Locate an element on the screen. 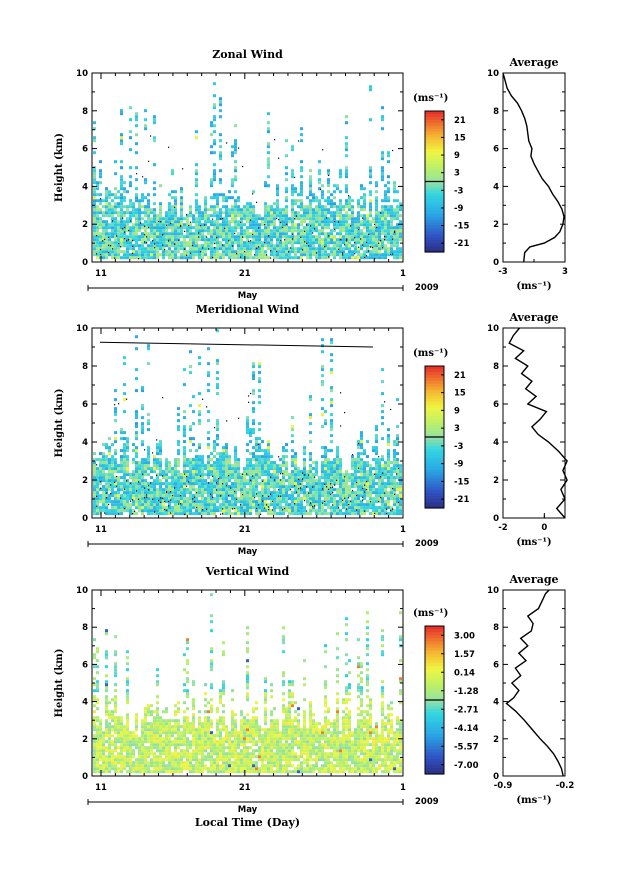 This screenshot has width=622, height=876. zero-contour is located at coordinates (248, 454).